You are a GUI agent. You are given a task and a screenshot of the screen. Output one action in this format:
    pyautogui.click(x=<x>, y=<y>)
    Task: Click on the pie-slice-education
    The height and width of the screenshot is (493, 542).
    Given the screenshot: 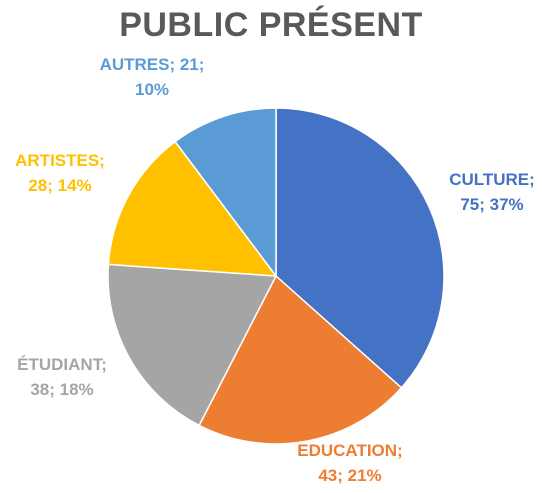 What is the action you would take?
    pyautogui.click(x=300, y=359)
    